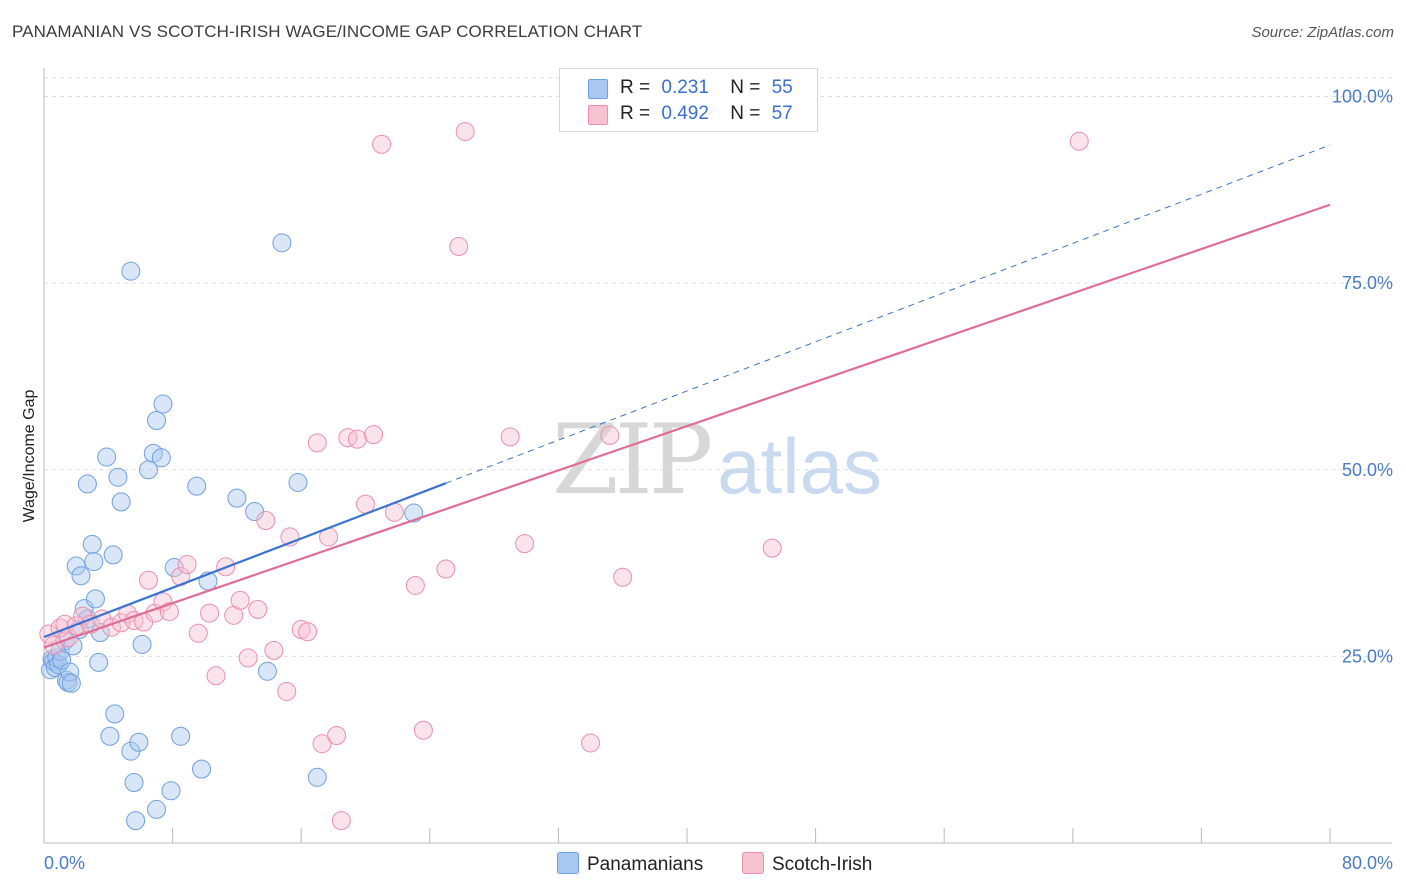  What do you see at coordinates (1322, 32) in the screenshot?
I see `chart-source: Source: ZipAtlas.com` at bounding box center [1322, 32].